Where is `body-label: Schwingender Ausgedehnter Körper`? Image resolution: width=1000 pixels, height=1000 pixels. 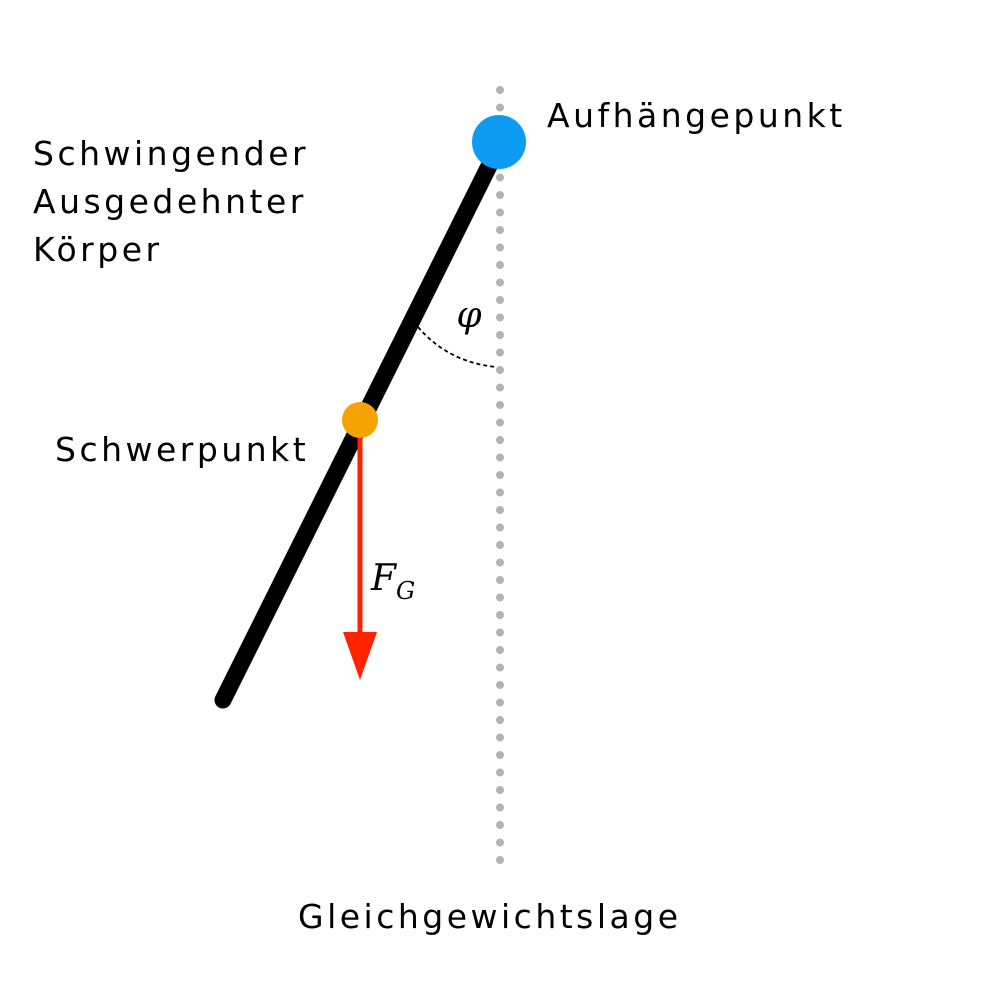 body-label: Schwingender Ausgedehnter Körper is located at coordinates (171, 202).